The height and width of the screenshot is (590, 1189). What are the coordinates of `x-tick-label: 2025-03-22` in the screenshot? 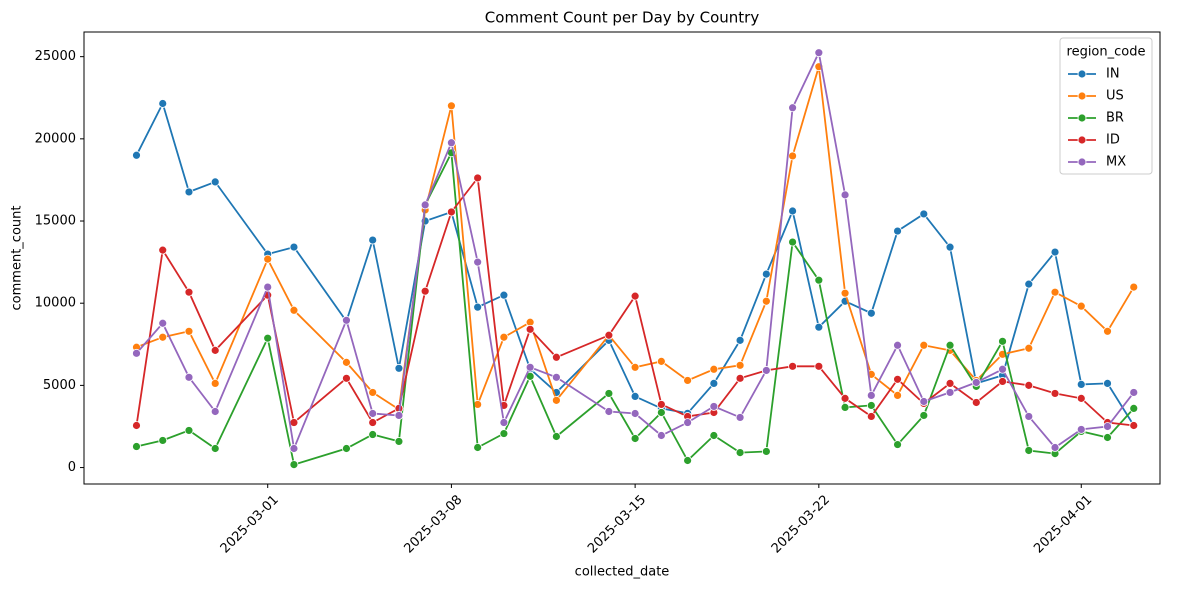 It's located at (801, 524).